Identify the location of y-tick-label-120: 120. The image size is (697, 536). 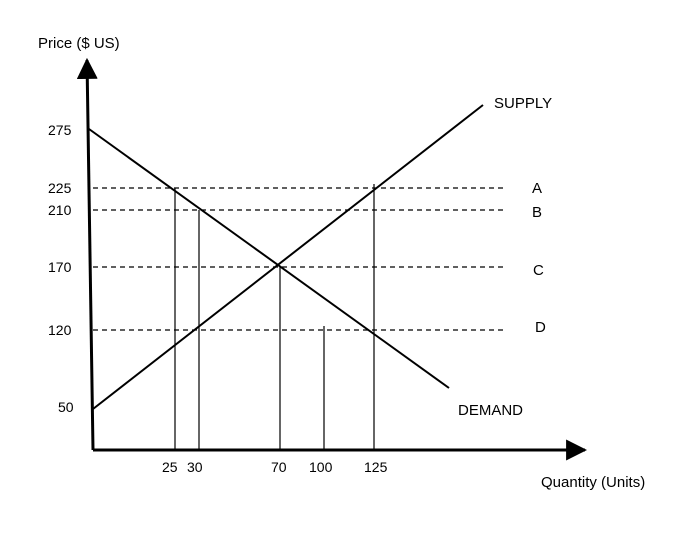
(60, 330).